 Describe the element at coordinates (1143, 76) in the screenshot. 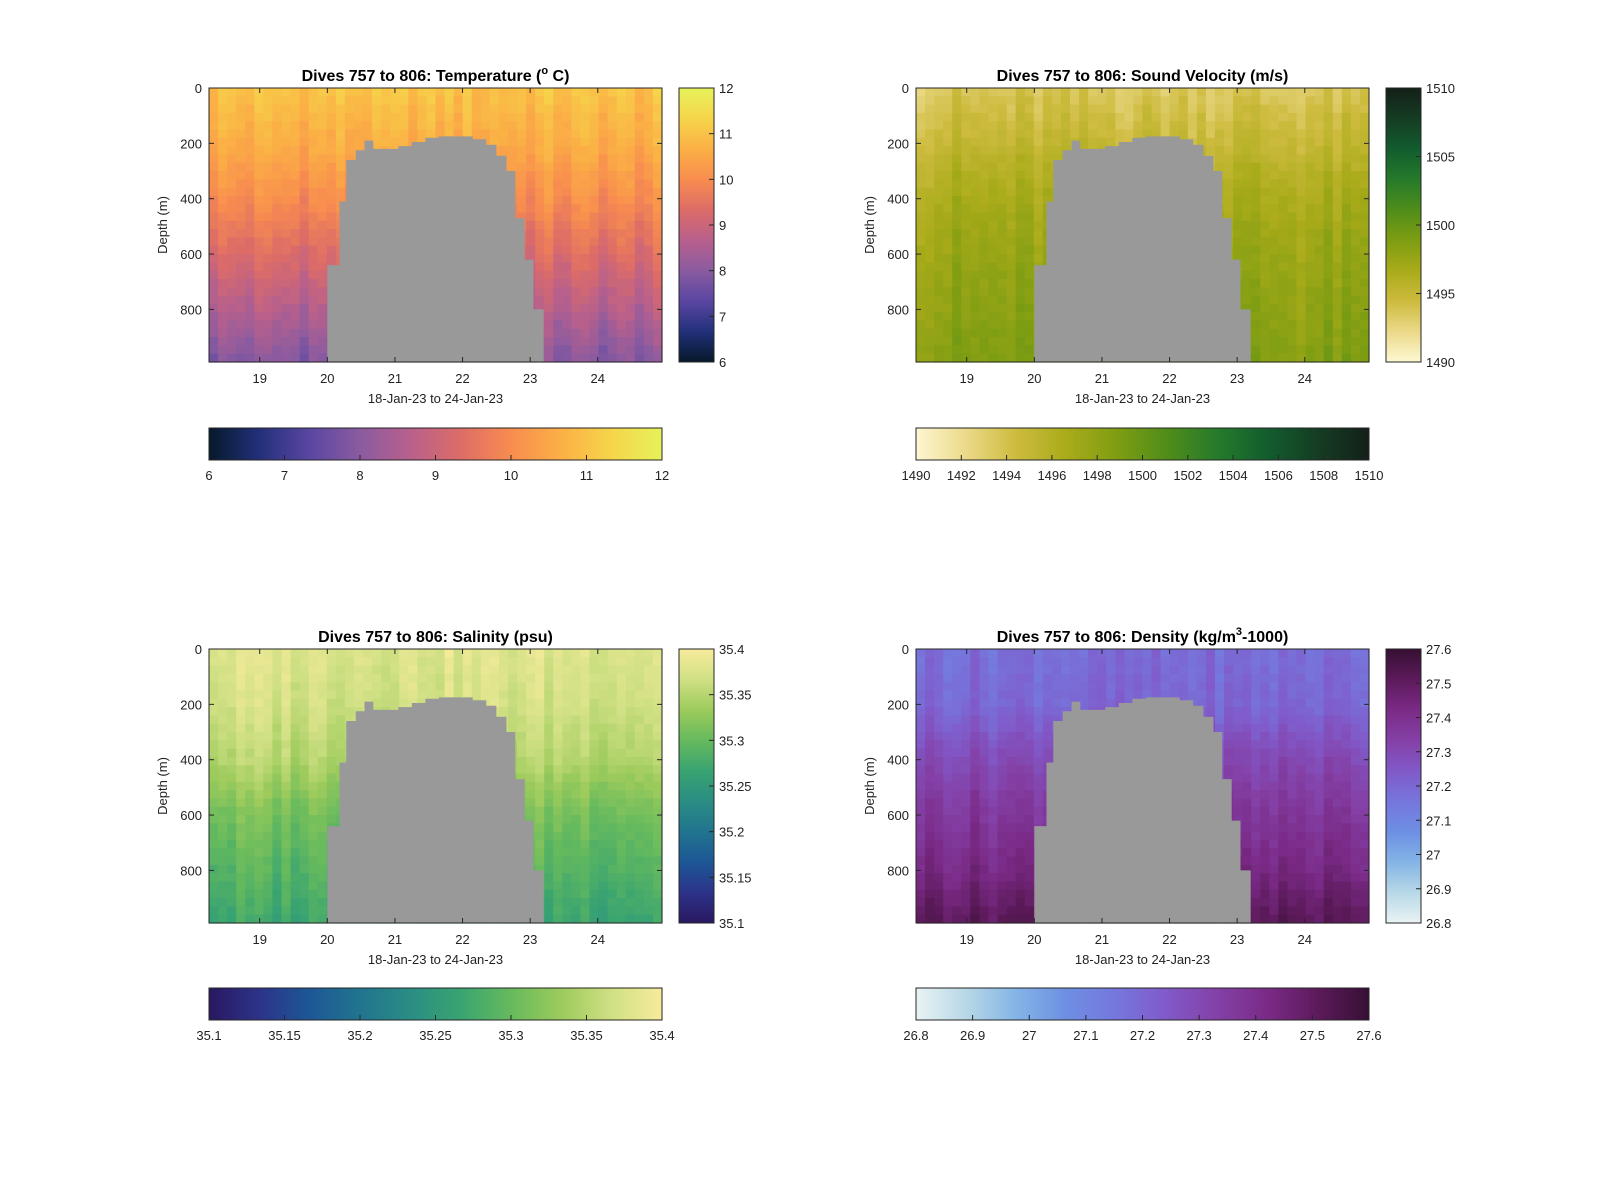

I see `chart-title-text: Dives 757 to 806: Sound Velocity (m/s)` at that location.